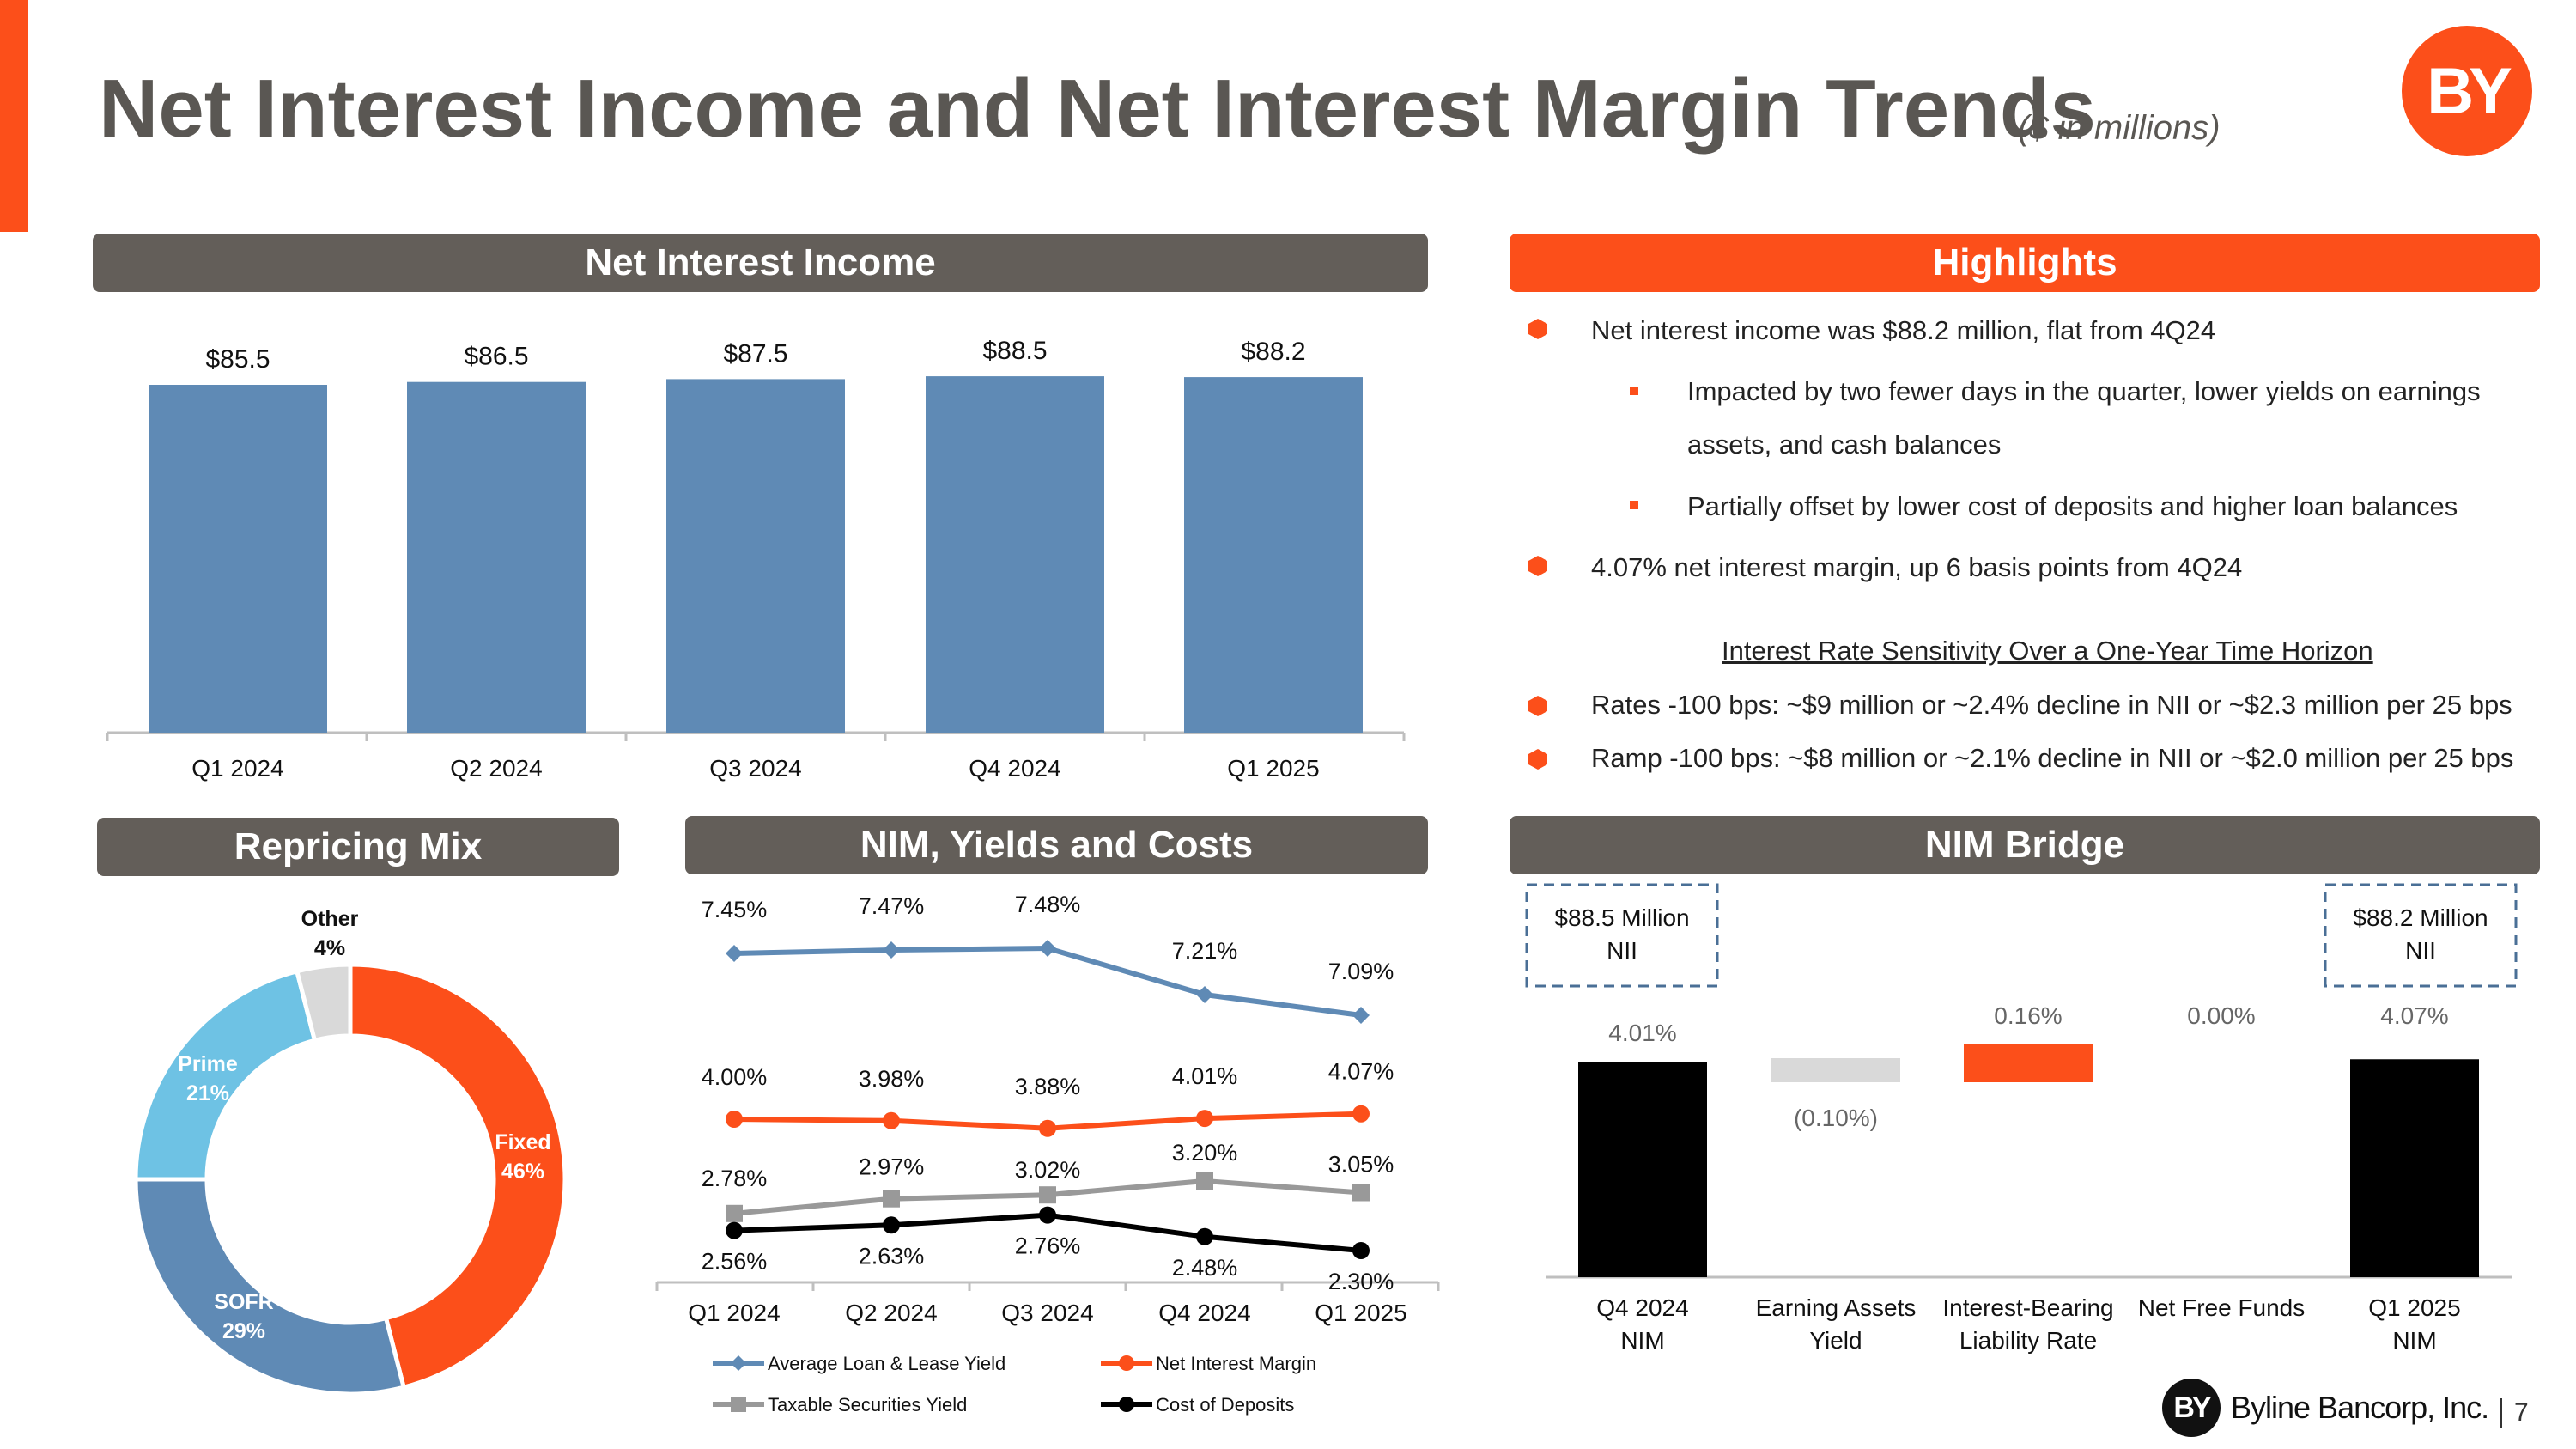  I want to click on donut-slice-prime, so click(226, 1075).